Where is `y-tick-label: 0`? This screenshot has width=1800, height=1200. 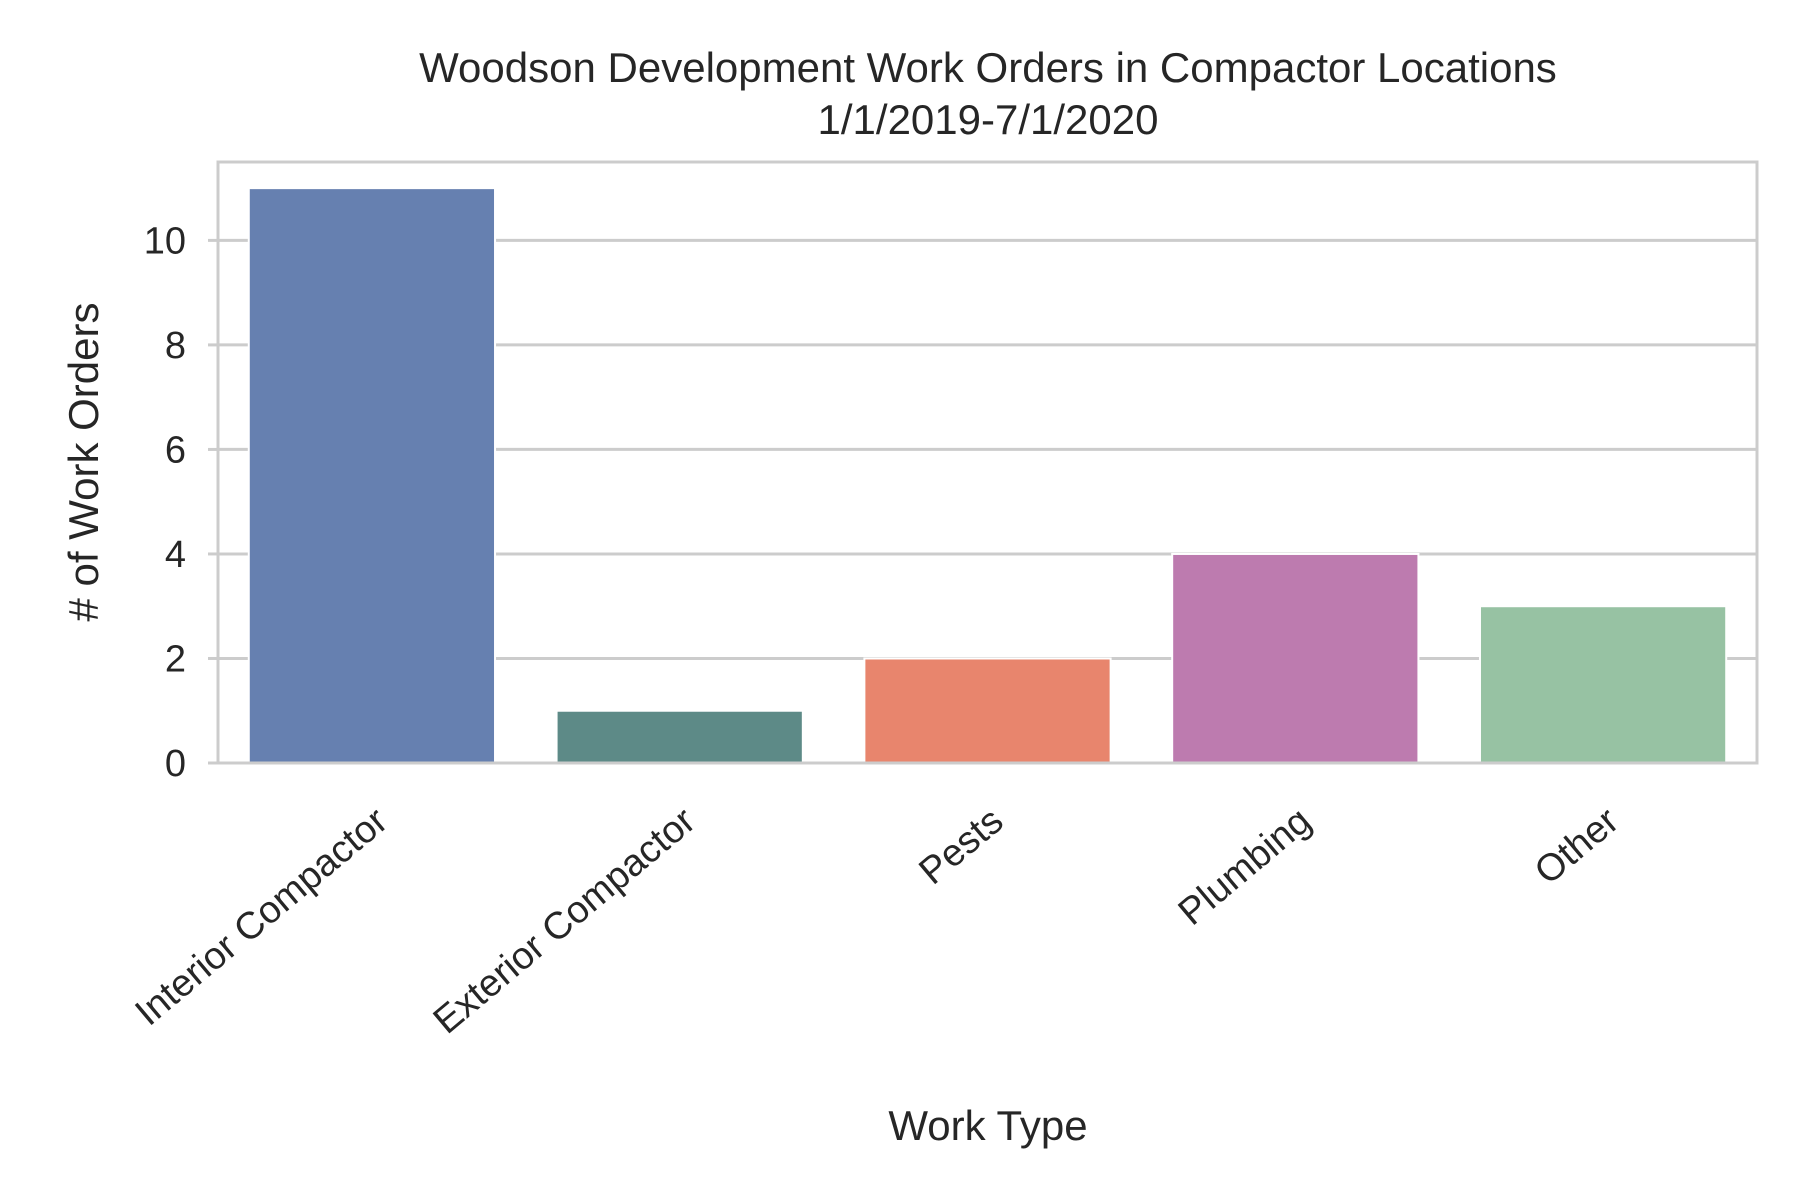
y-tick-label: 0 is located at coordinates (175, 764).